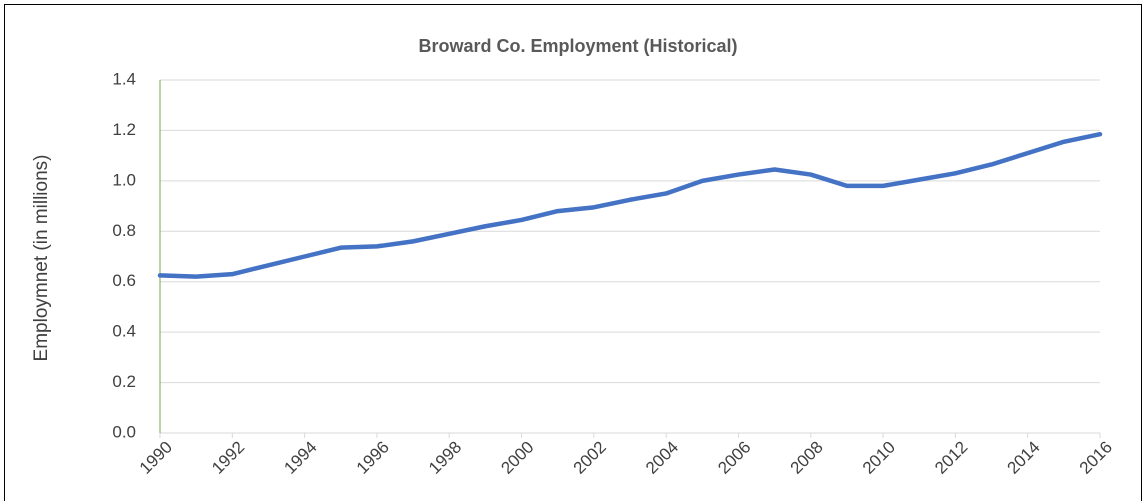  Describe the element at coordinates (41, 258) in the screenshot. I see `y-axis-label: Employmnet (in millions)` at that location.